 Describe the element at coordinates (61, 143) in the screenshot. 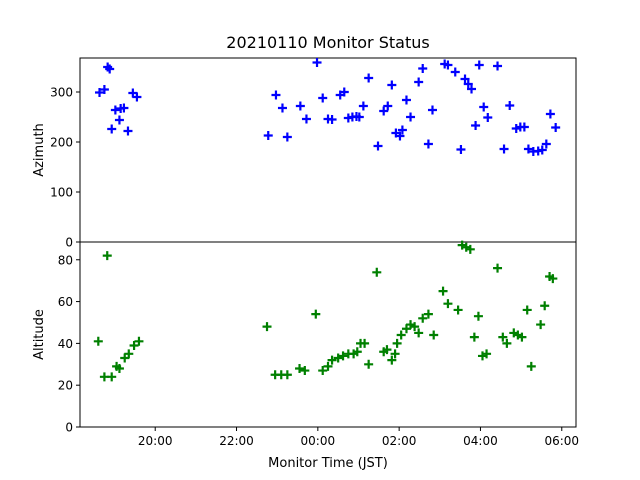

I see `azimuth-y-tick-label: 200` at that location.